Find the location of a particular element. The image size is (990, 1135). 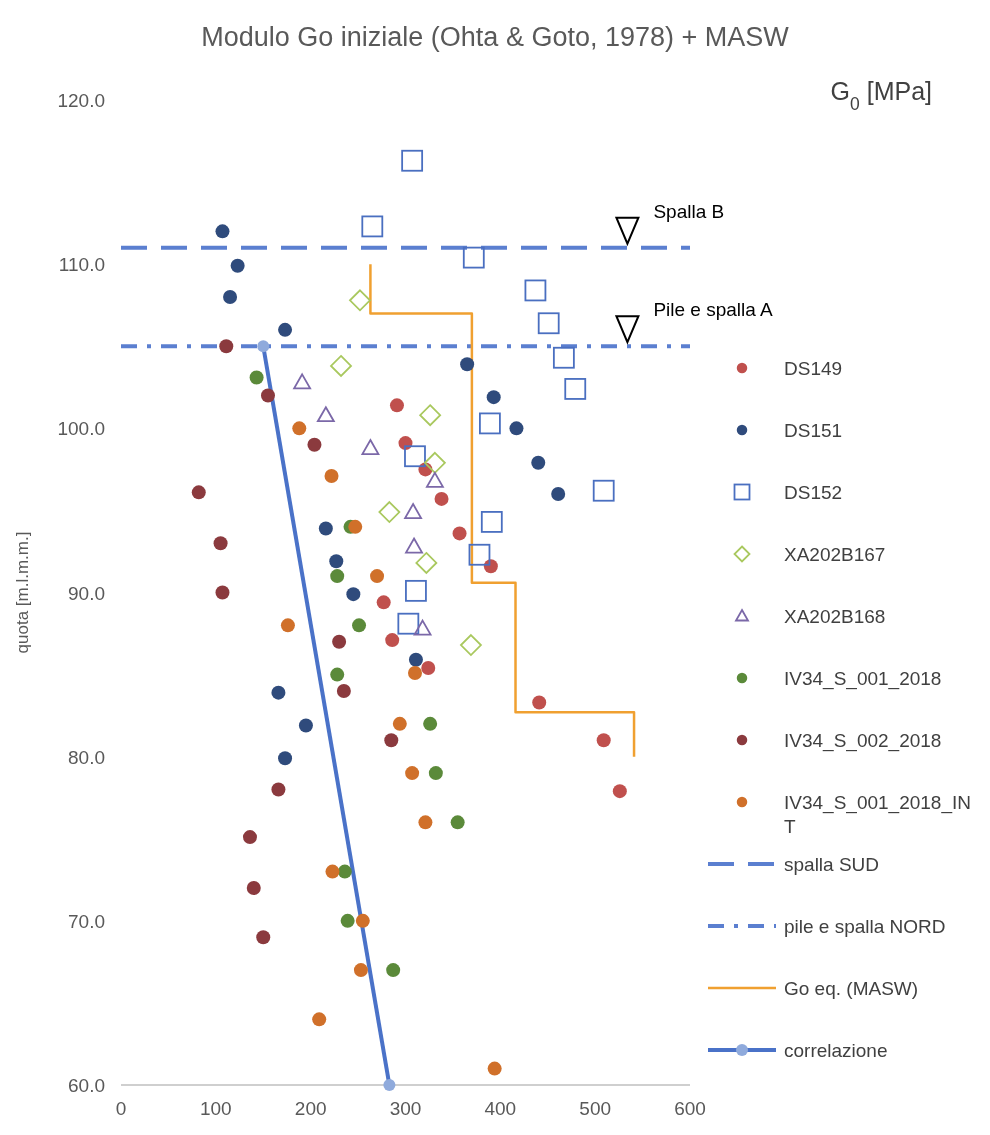

y-tick-label: 60.0 is located at coordinates (86, 1085).